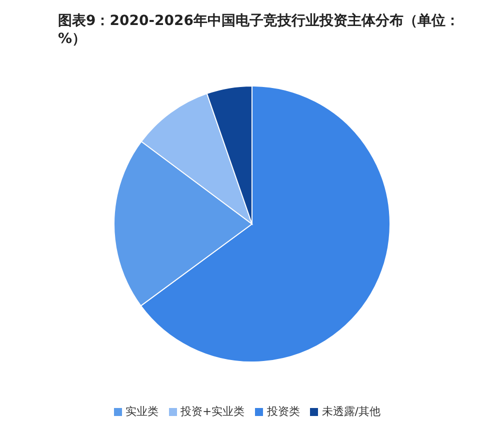 Image resolution: width=504 pixels, height=436 pixels. I want to click on legend-label: 投资类, so click(283, 411).